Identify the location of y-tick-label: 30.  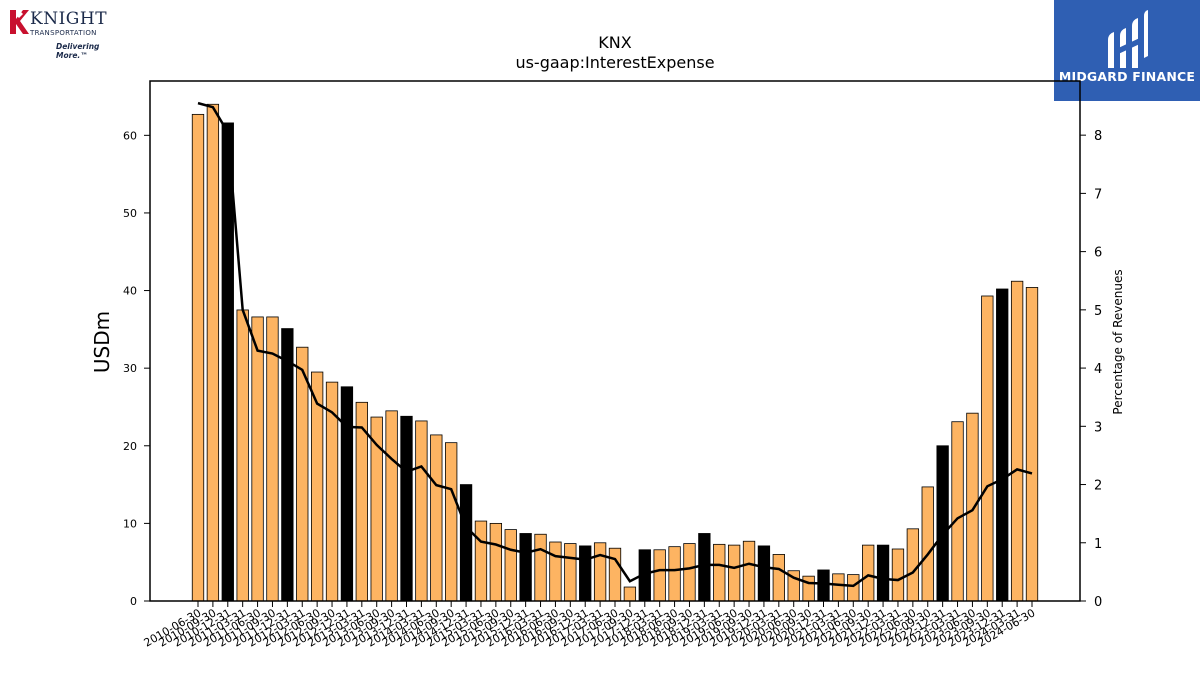
(130, 368).